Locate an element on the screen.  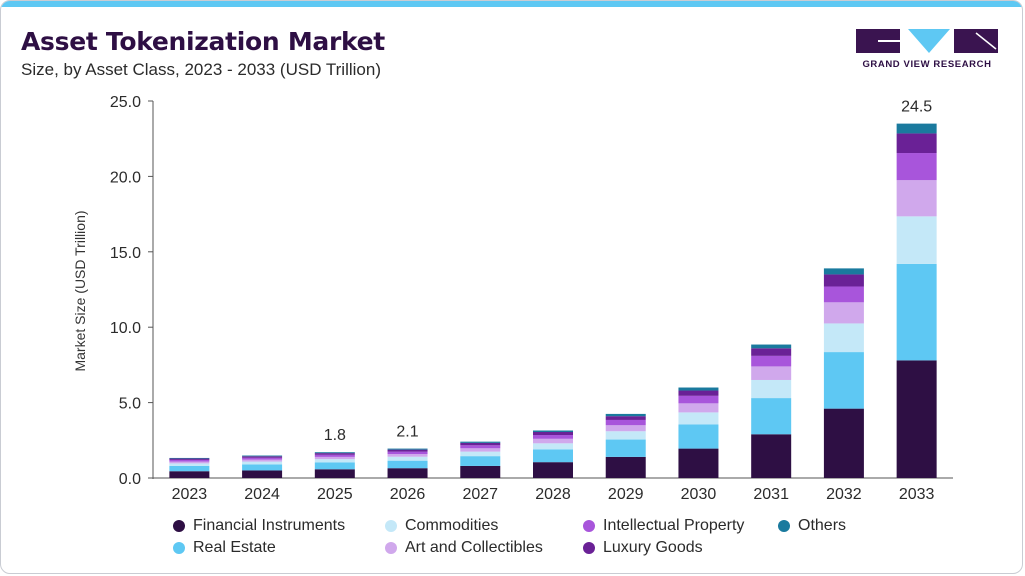
legend-label: Commodities is located at coordinates (452, 525).